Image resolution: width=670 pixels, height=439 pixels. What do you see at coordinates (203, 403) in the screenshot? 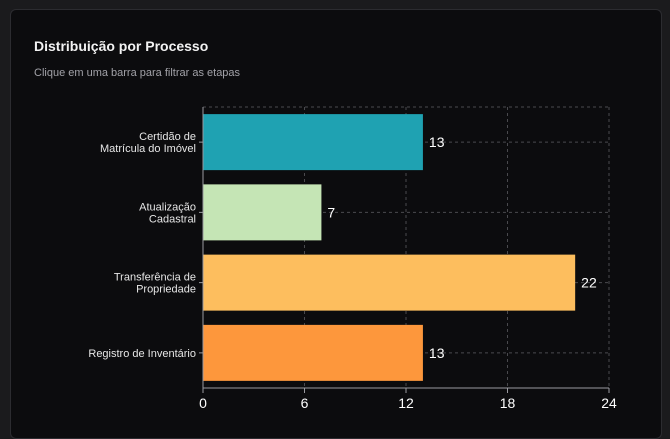
I see `x-tick-label-0: 0` at bounding box center [203, 403].